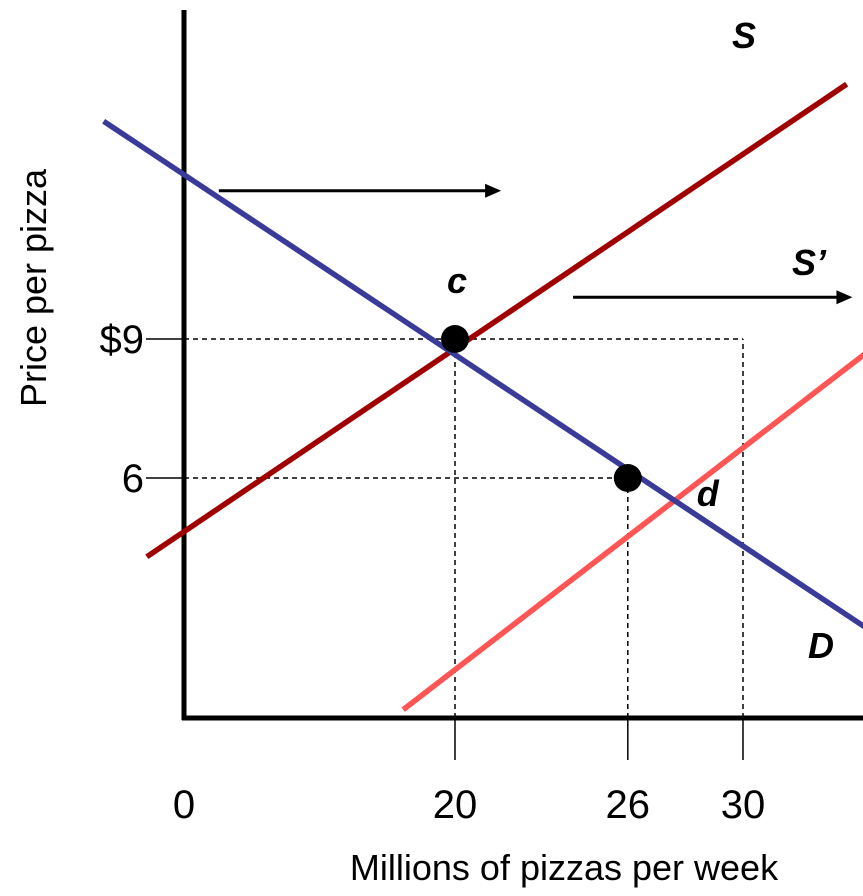 The image size is (863, 896). What do you see at coordinates (744, 35) in the screenshot?
I see `curve-label: S` at bounding box center [744, 35].